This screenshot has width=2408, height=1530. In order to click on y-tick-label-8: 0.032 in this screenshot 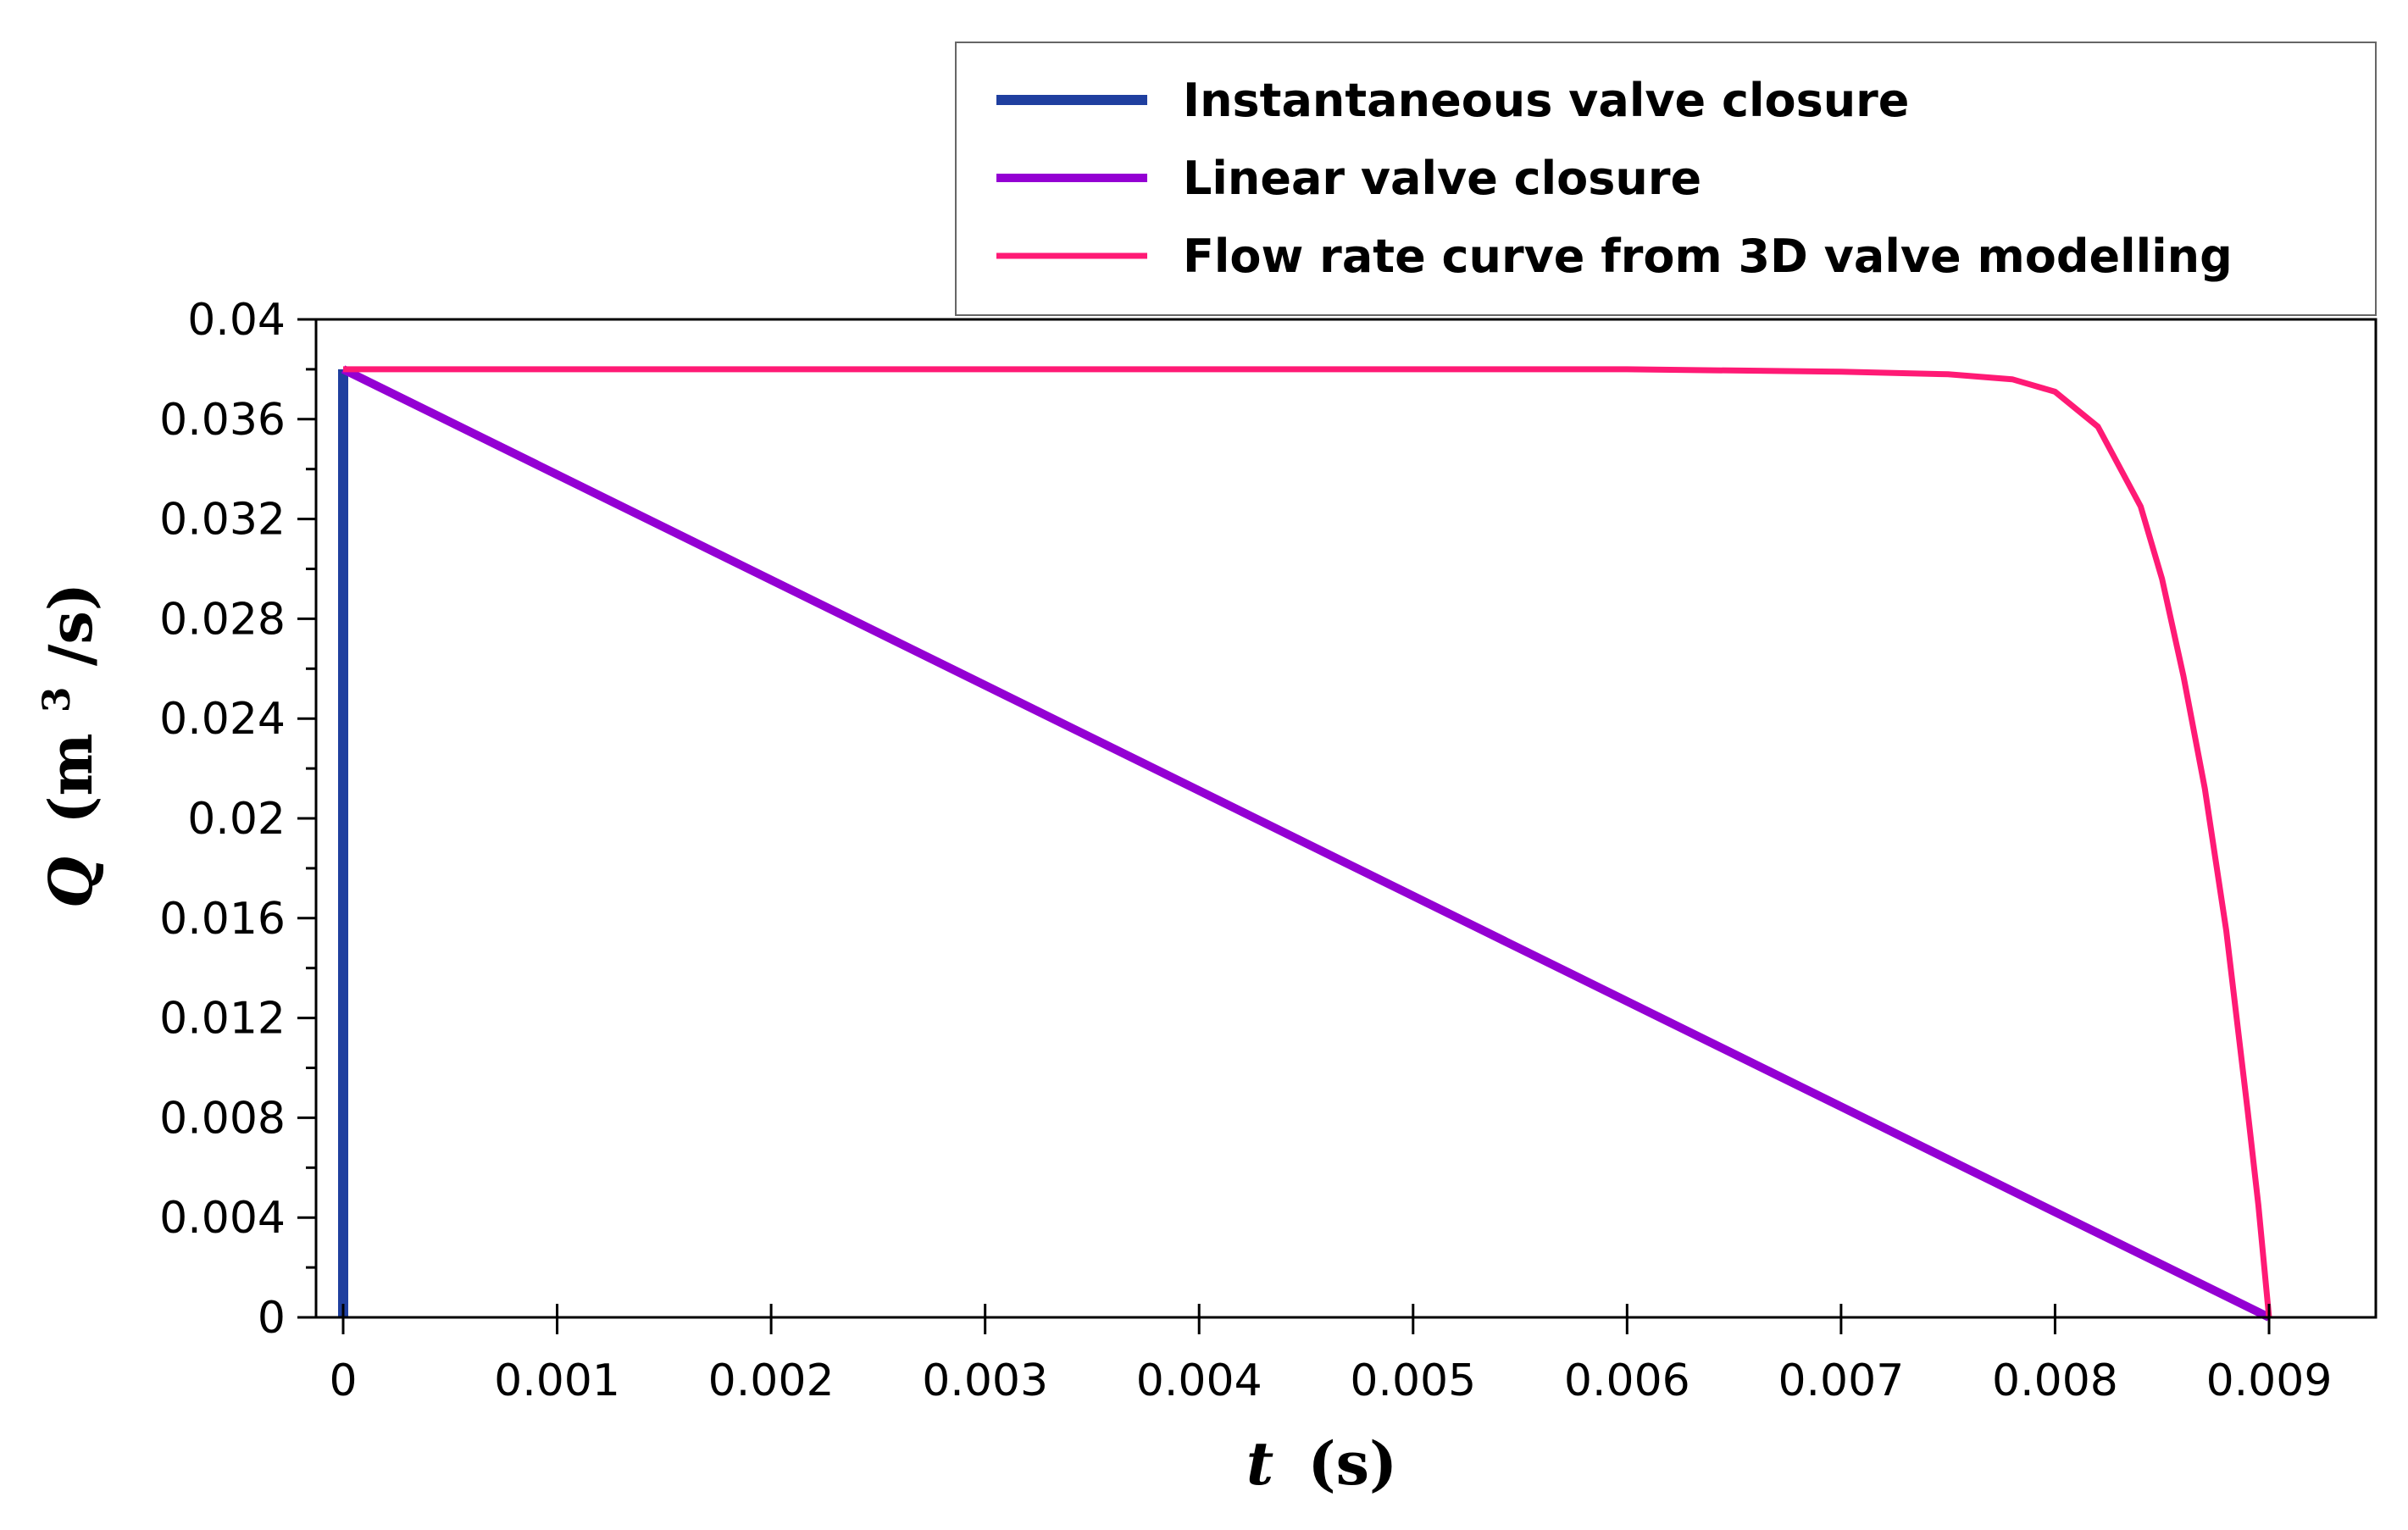, I will do `click(222, 520)`.